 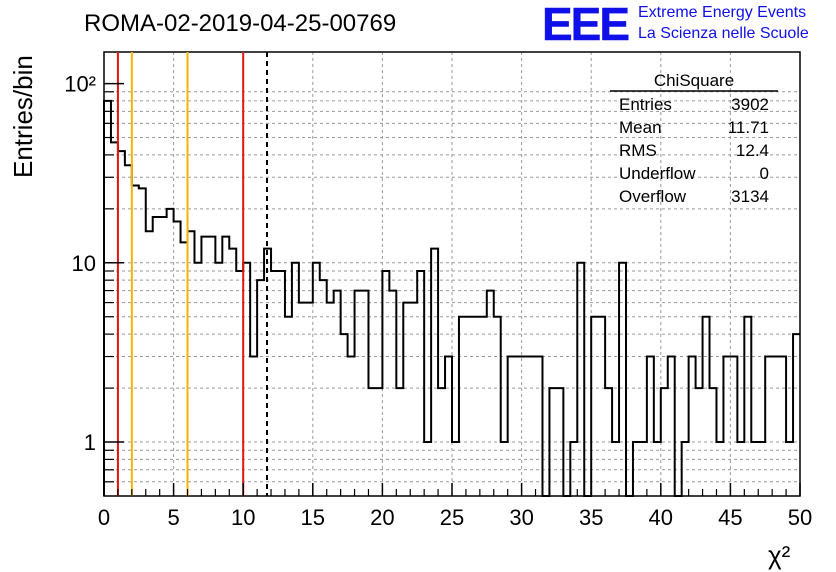 I want to click on stats-underflow-label: Underflow, so click(x=657, y=173).